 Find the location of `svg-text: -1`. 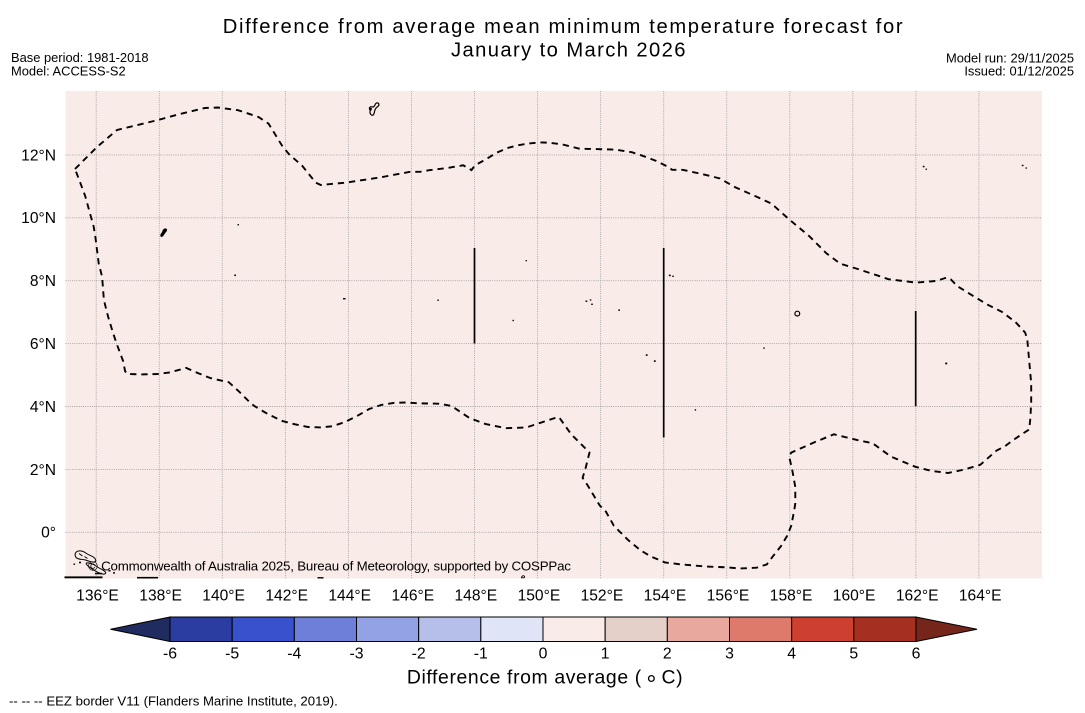

svg-text: -1 is located at coordinates (481, 654).